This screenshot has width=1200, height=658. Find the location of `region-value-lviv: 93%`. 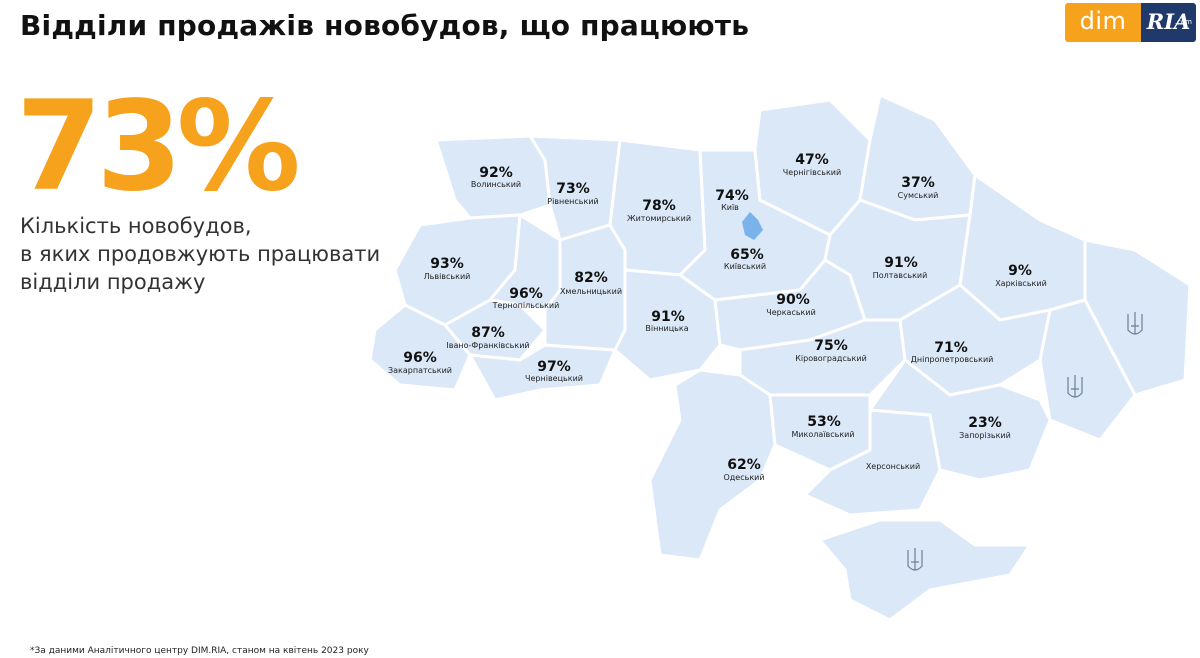

region-value-lviv: 93% is located at coordinates (447, 264).